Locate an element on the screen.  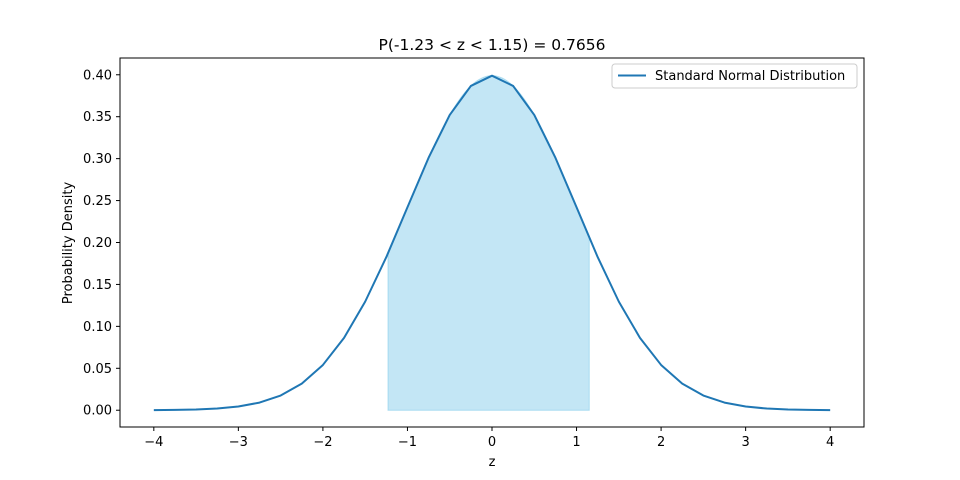
x-tick-label: 1 is located at coordinates (576, 442).